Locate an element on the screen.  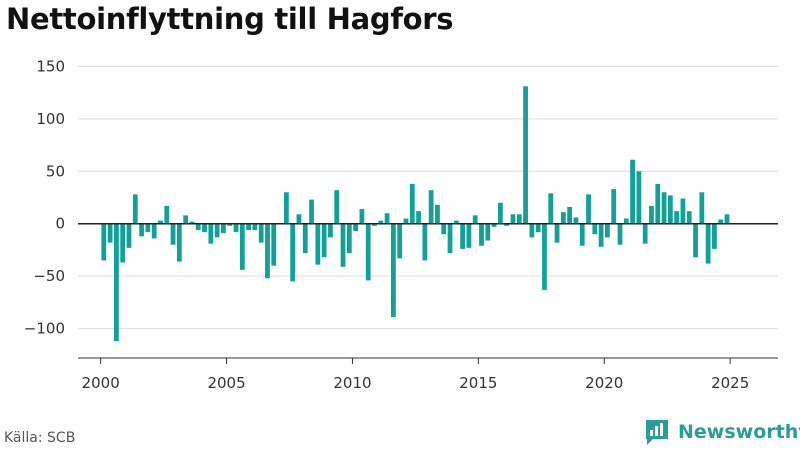
x-tick-label: 2005 is located at coordinates (226, 383).